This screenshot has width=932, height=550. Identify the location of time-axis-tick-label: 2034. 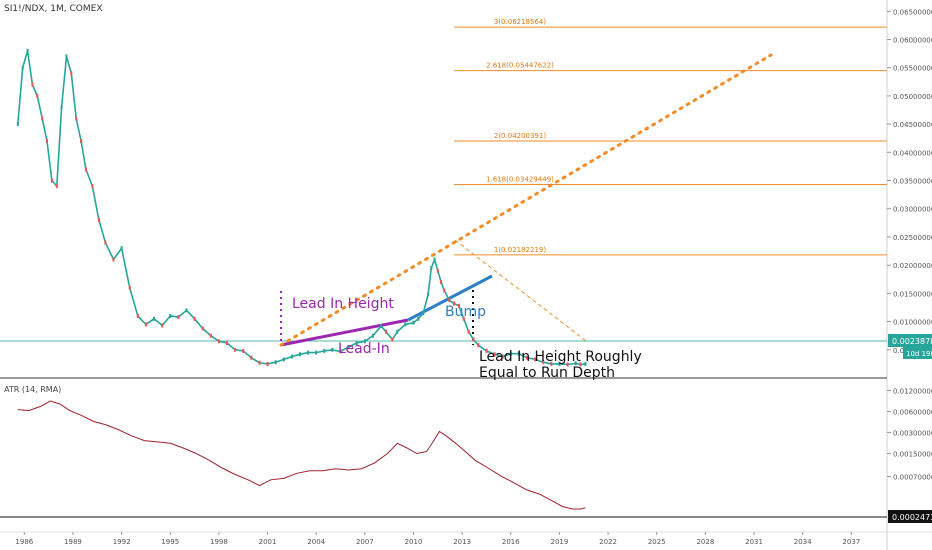
(803, 542).